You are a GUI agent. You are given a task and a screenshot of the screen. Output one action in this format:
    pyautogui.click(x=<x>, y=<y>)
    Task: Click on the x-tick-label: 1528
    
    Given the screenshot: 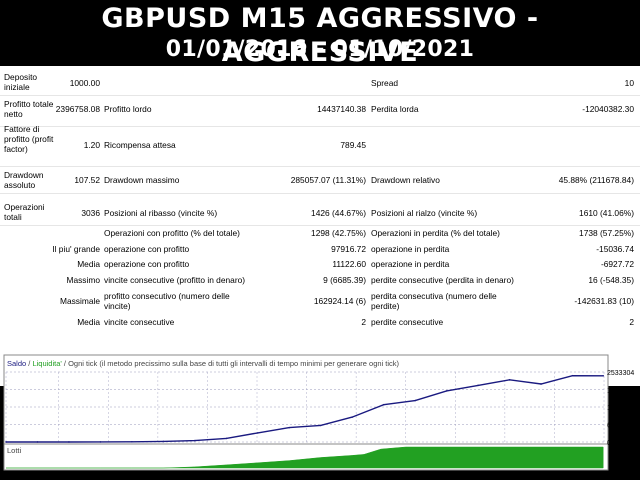 What is the action you would take?
    pyautogui.click(x=306, y=476)
    